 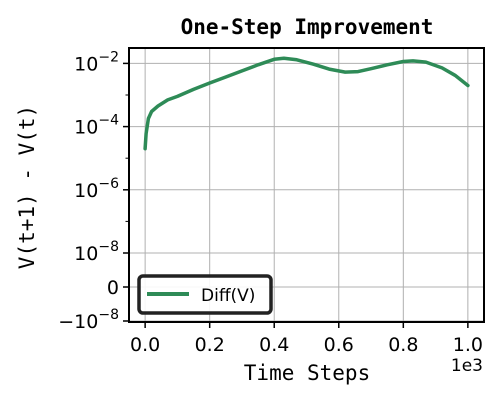 I want to click on x-tick-label: 0.2, so click(x=210, y=345).